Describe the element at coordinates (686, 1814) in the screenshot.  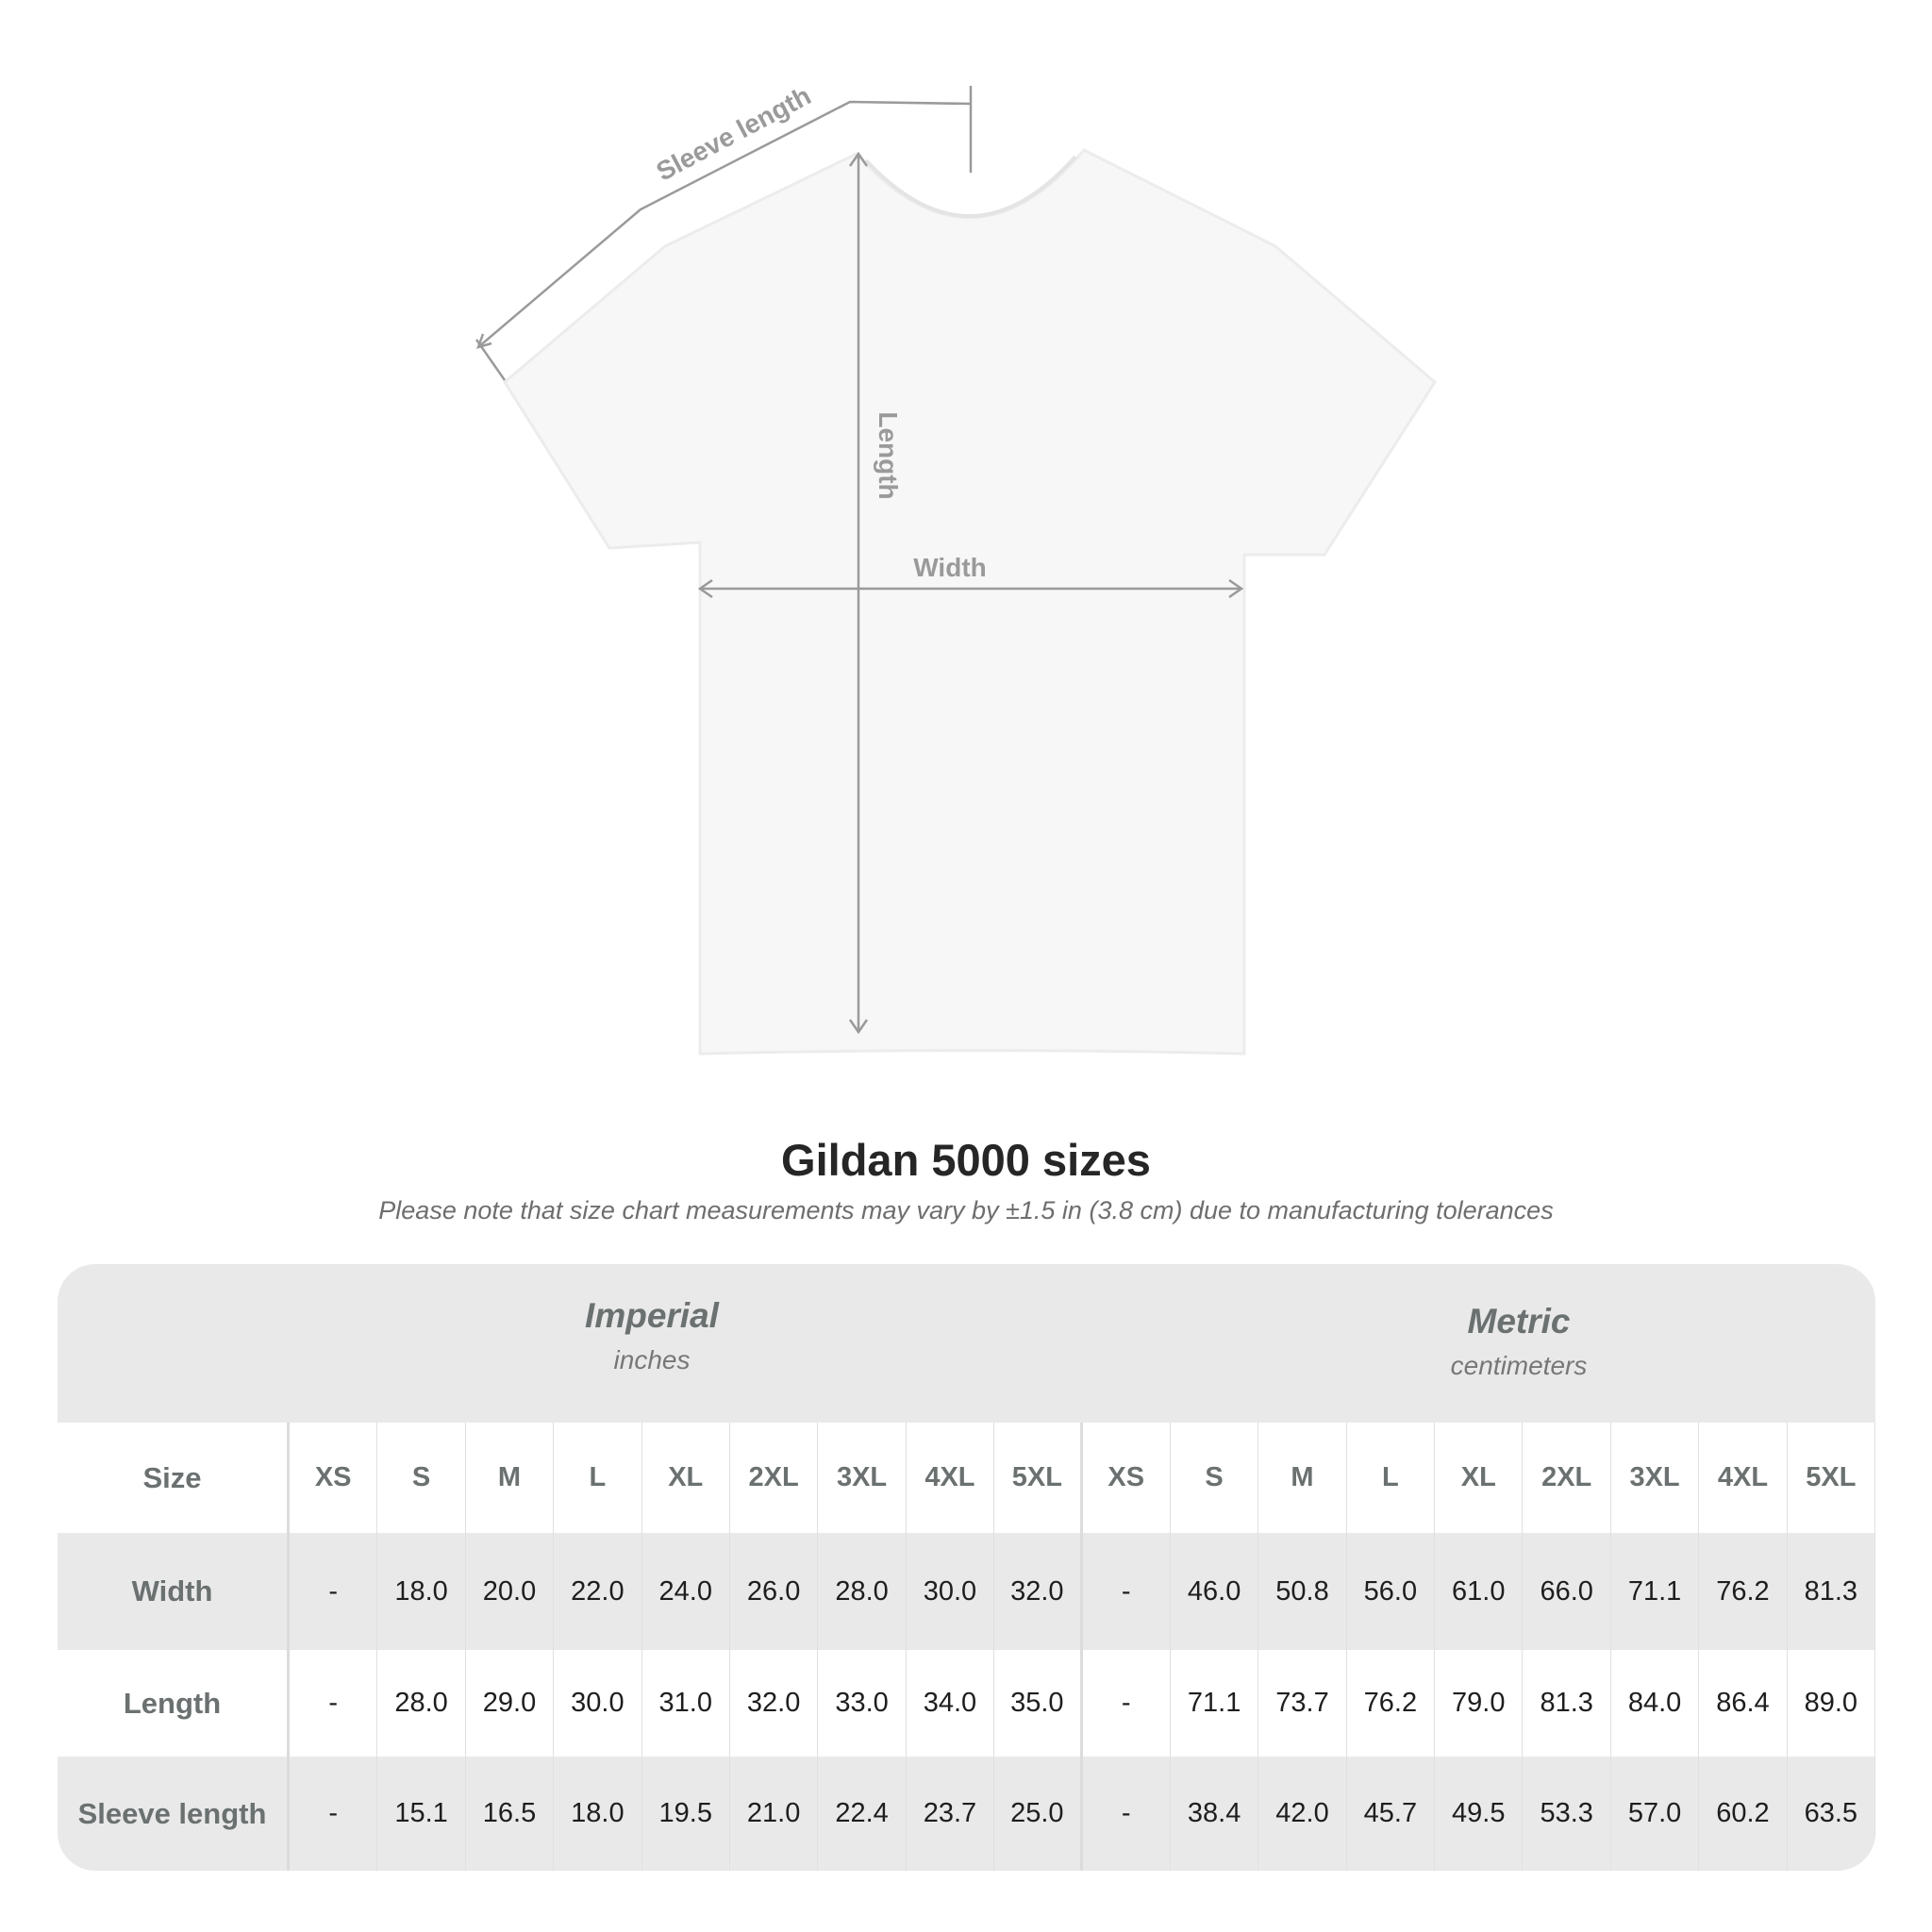
I see `imperial-value-cell: 19.5` at that location.